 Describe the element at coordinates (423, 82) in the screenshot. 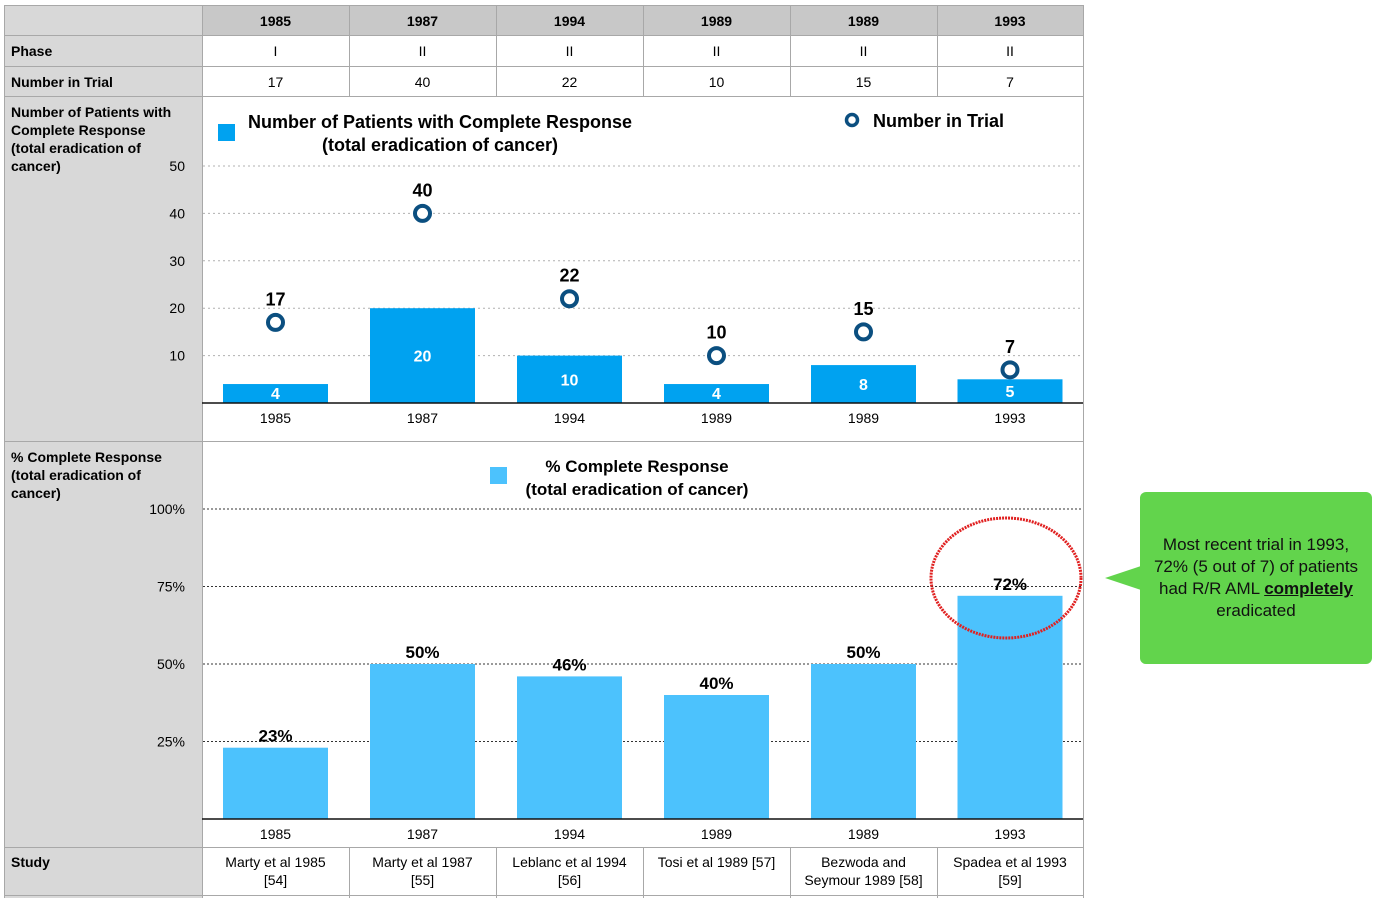

I see `number-in-trial-cell: 40` at that location.